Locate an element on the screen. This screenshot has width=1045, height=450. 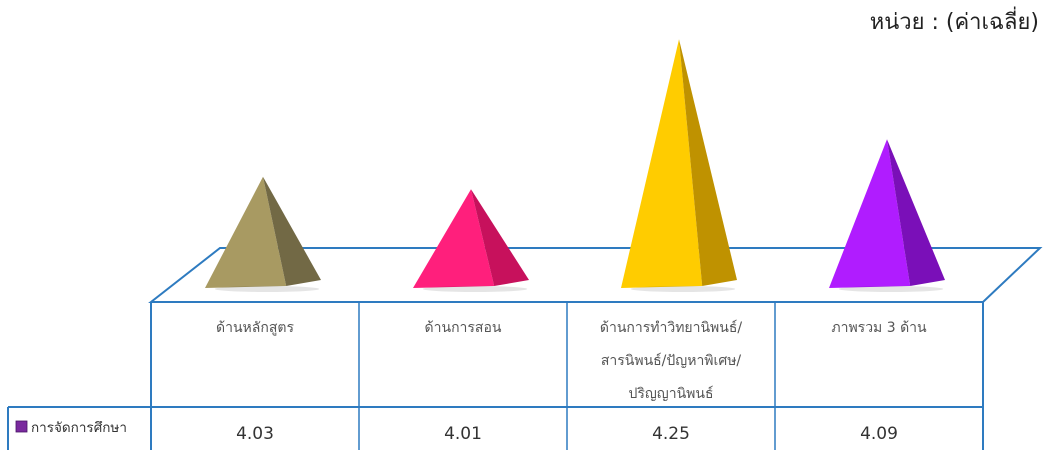
legend-swatch is located at coordinates (21, 426).